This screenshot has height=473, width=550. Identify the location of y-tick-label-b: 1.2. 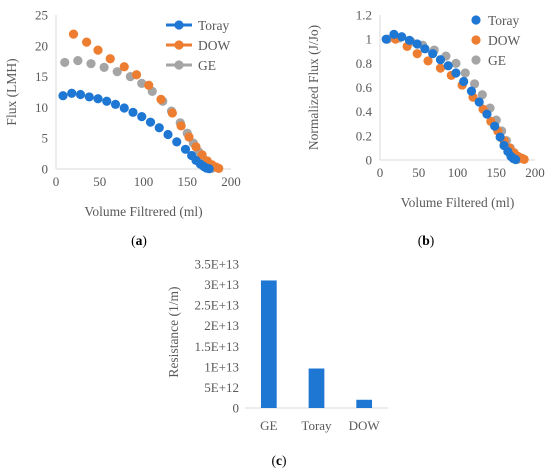
(364, 15).